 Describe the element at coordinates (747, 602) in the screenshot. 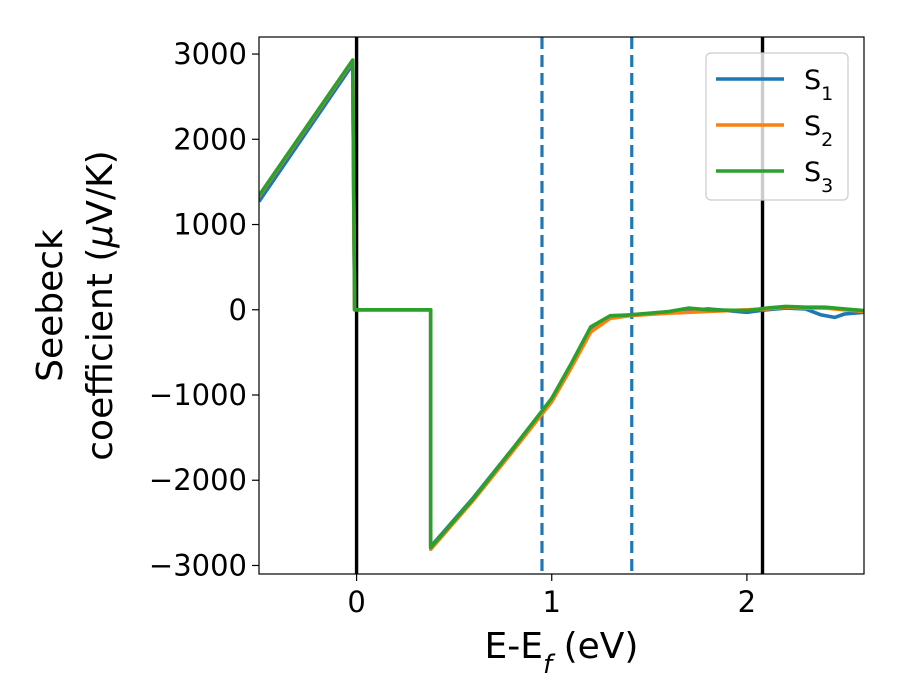

I see `x-tick-label-2: 2` at that location.